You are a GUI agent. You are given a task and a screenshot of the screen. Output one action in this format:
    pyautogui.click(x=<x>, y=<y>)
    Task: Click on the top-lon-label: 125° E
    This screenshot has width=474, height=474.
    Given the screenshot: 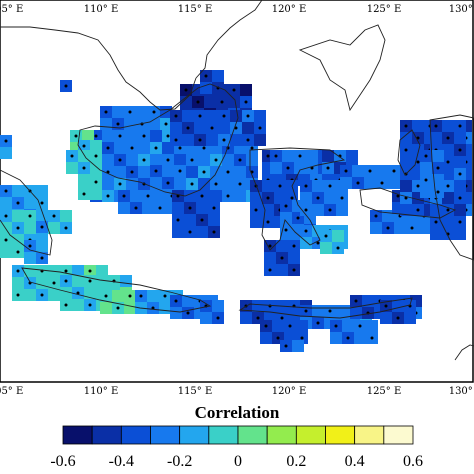 What is the action you would take?
    pyautogui.click(x=384, y=9)
    